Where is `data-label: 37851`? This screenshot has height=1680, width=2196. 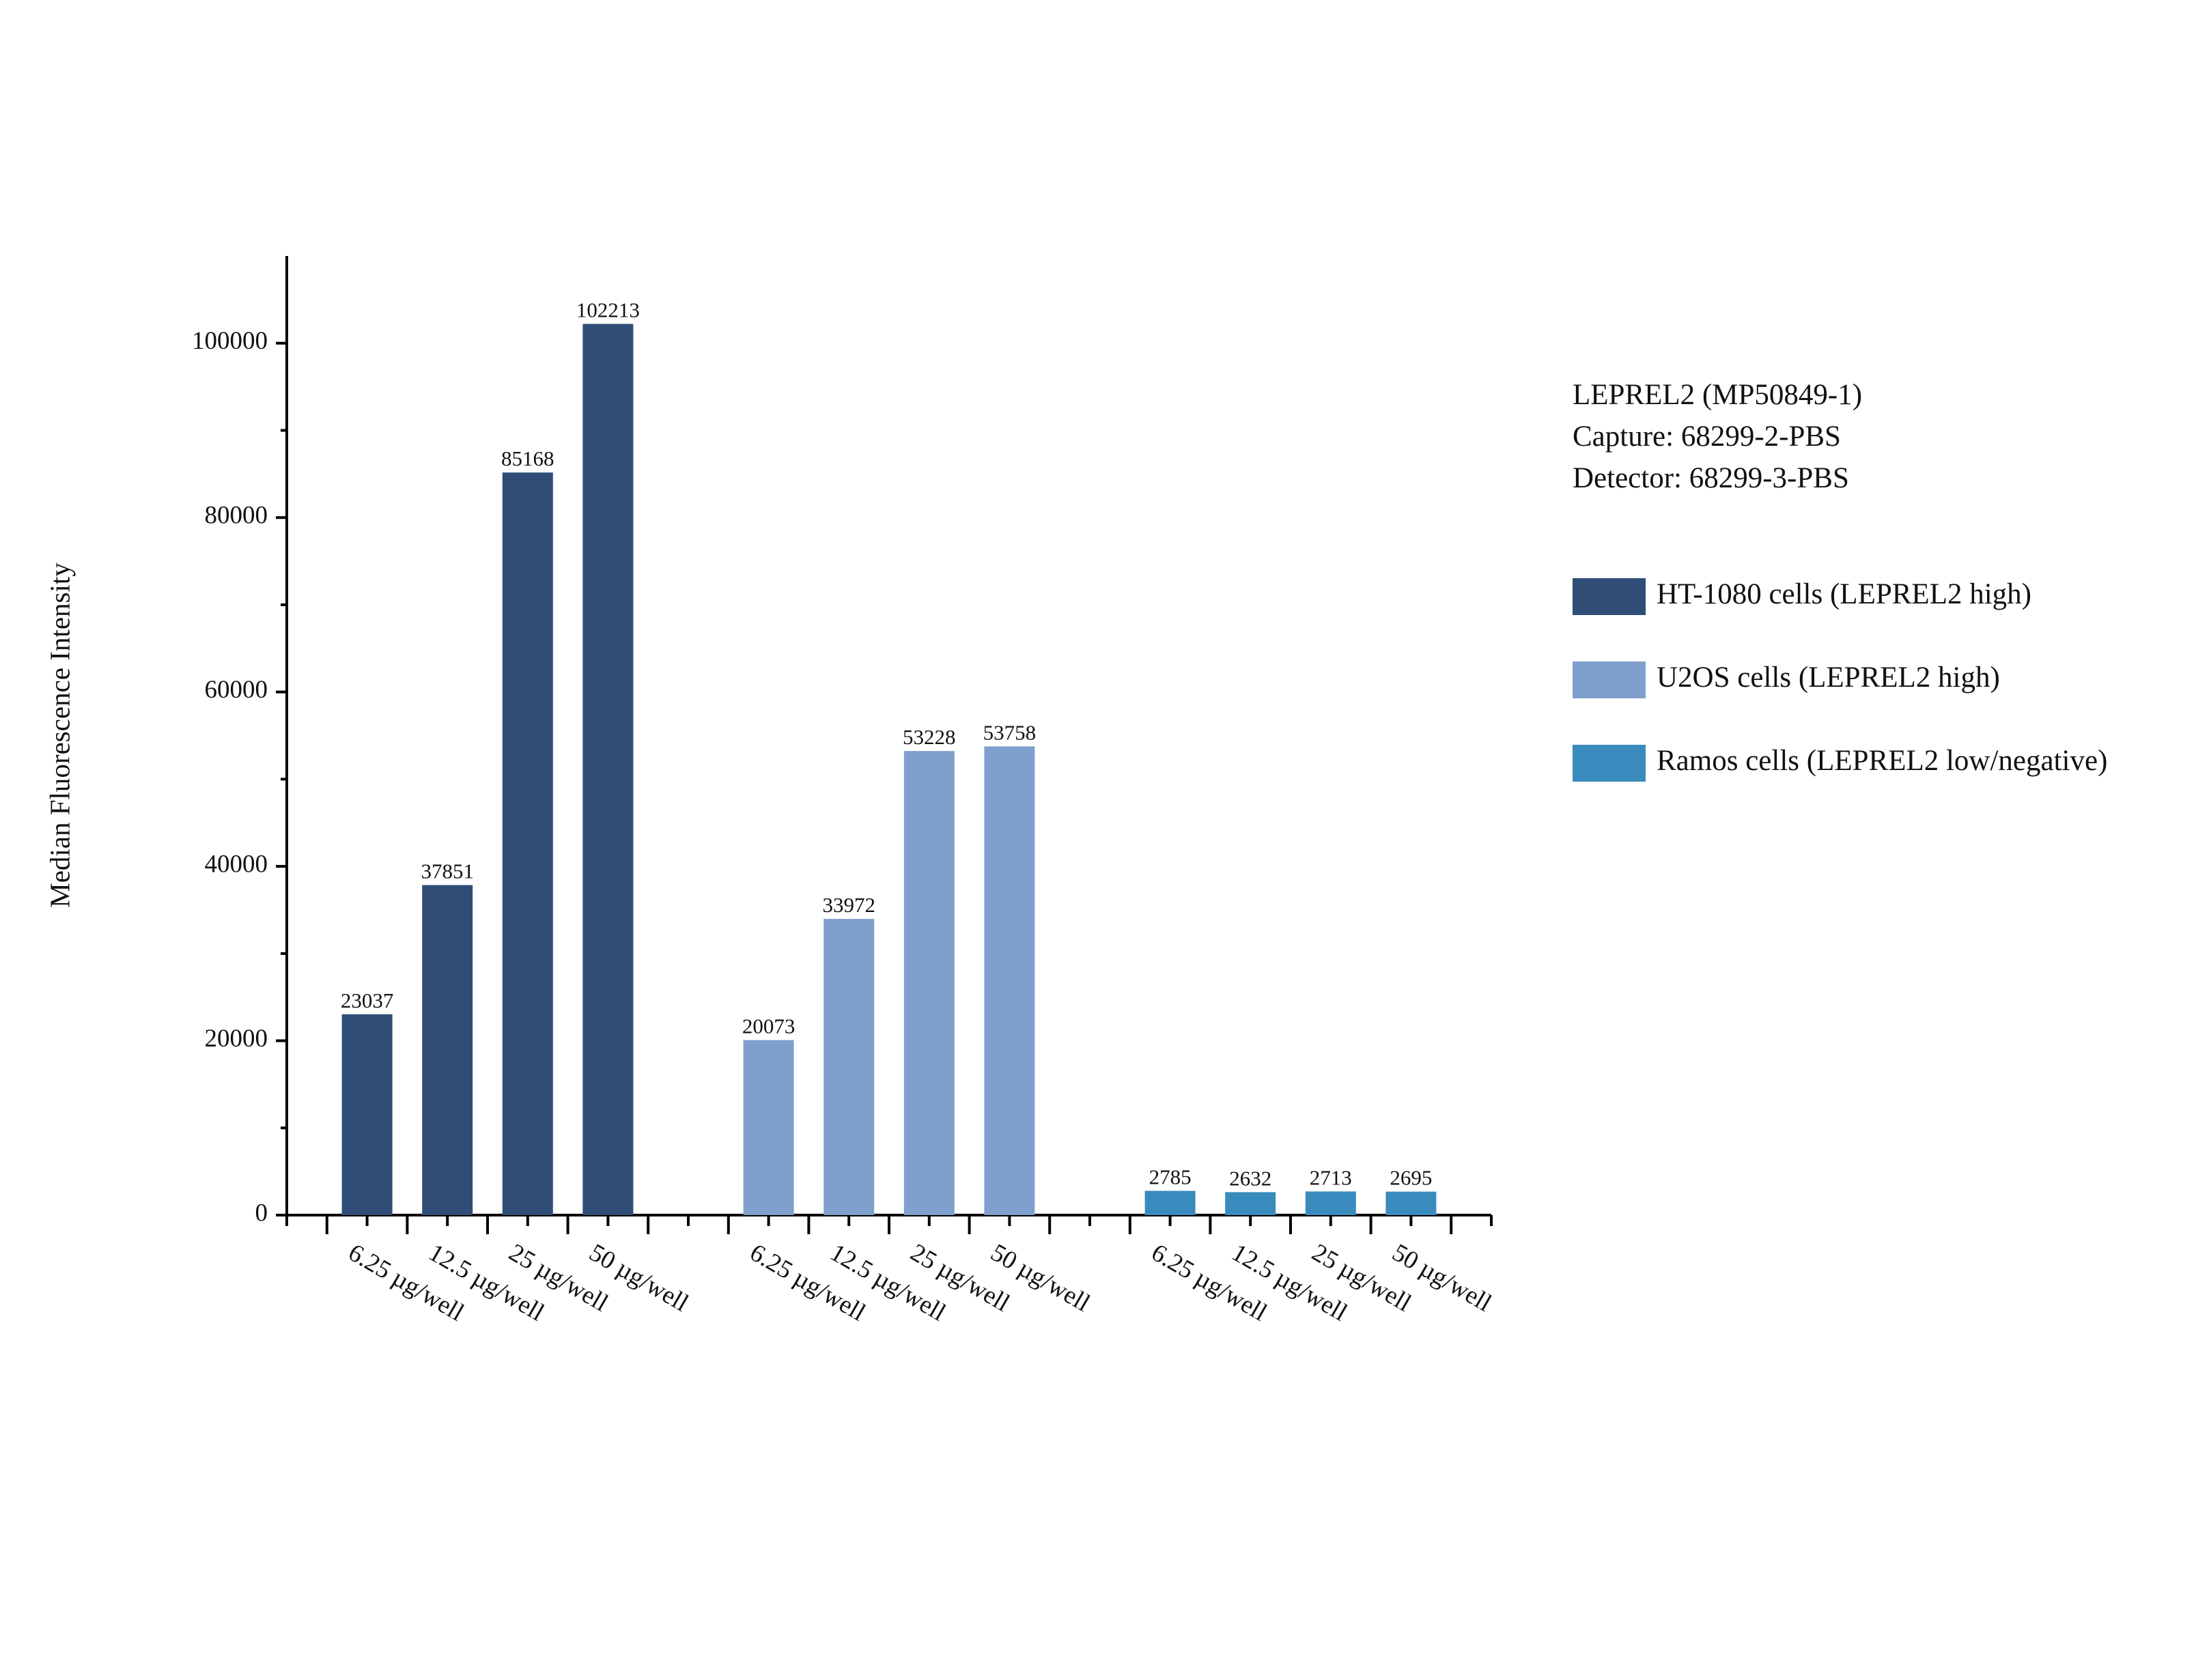 data-label: 37851 is located at coordinates (447, 871).